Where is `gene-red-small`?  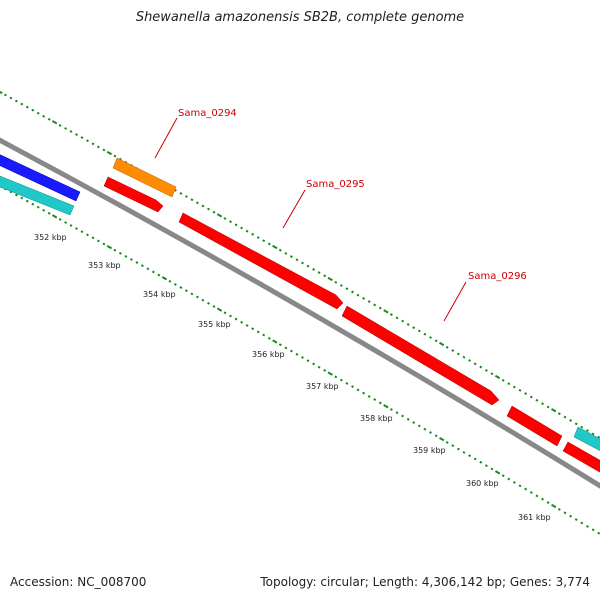
gene-red-small is located at coordinates (133, 194).